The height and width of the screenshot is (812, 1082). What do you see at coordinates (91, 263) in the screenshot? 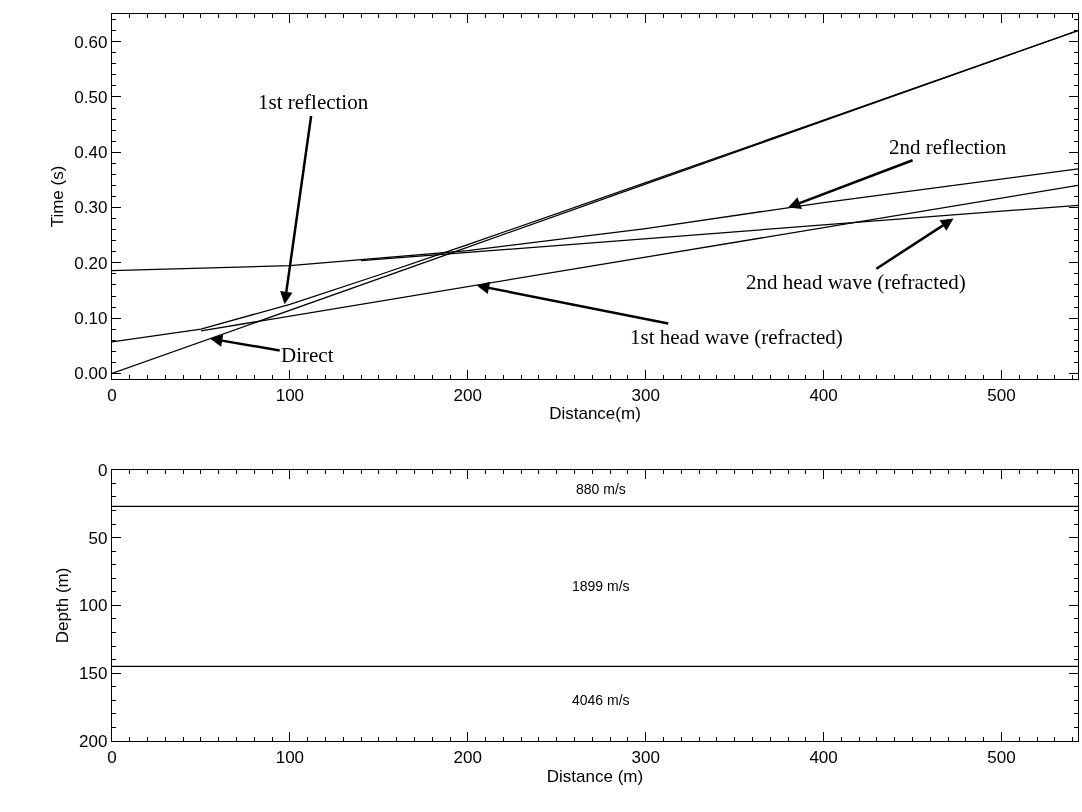
I see `y-tick-label: 0.20` at bounding box center [91, 263].